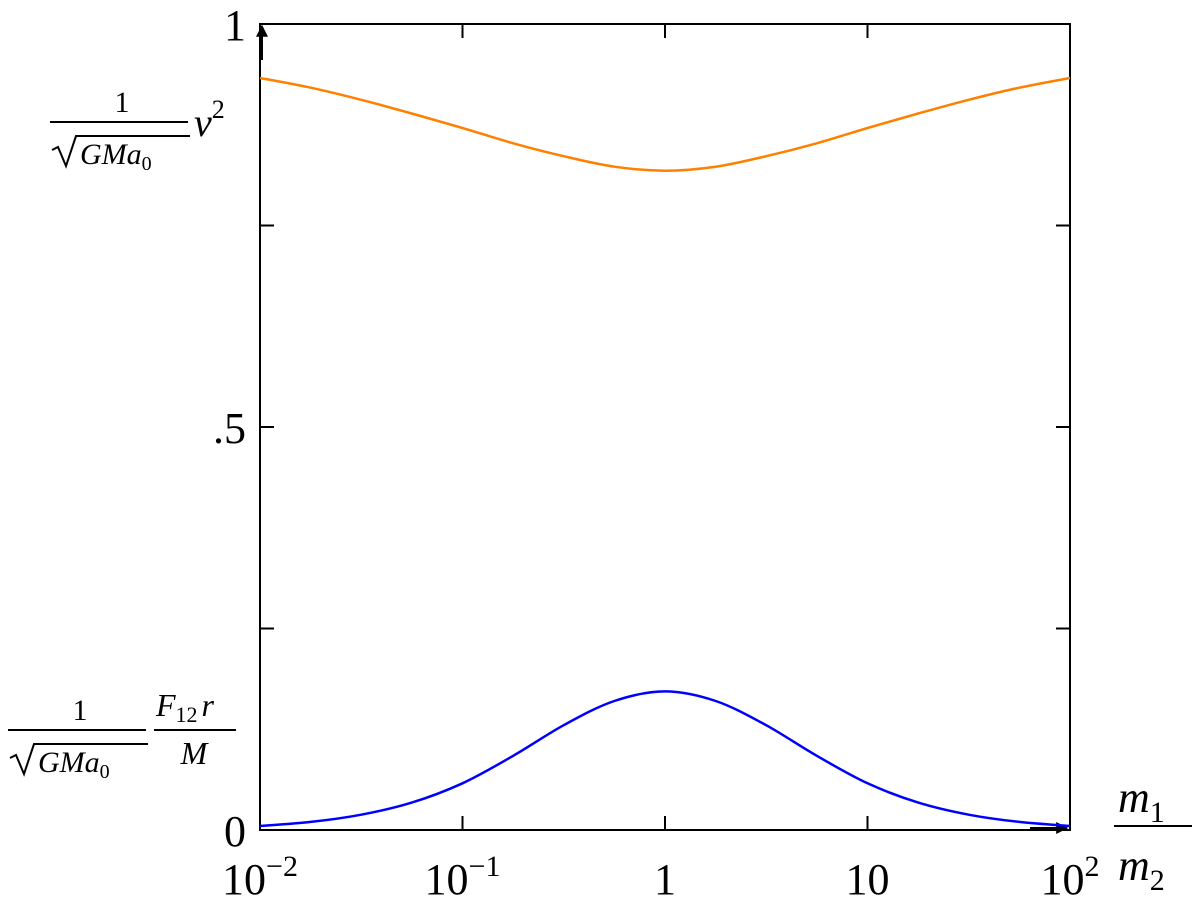 This screenshot has width=1200, height=910. Describe the element at coordinates (1134, 865) in the screenshot. I see `xlabel-den: m` at that location.